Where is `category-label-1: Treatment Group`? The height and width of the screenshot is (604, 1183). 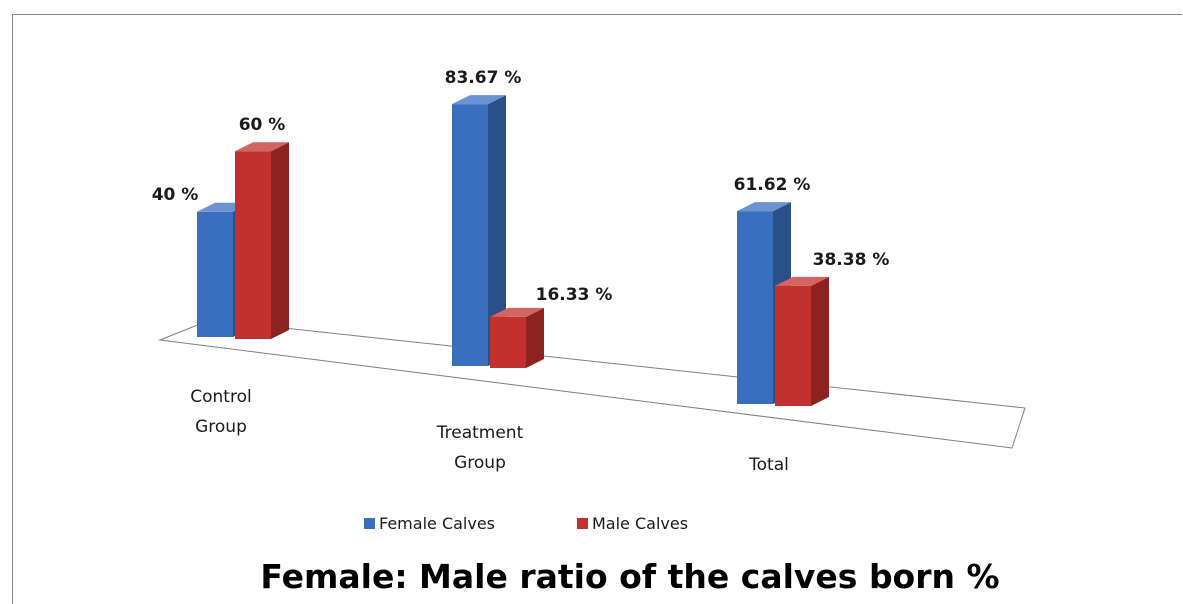 category-label-1: Treatment Group is located at coordinates (480, 448).